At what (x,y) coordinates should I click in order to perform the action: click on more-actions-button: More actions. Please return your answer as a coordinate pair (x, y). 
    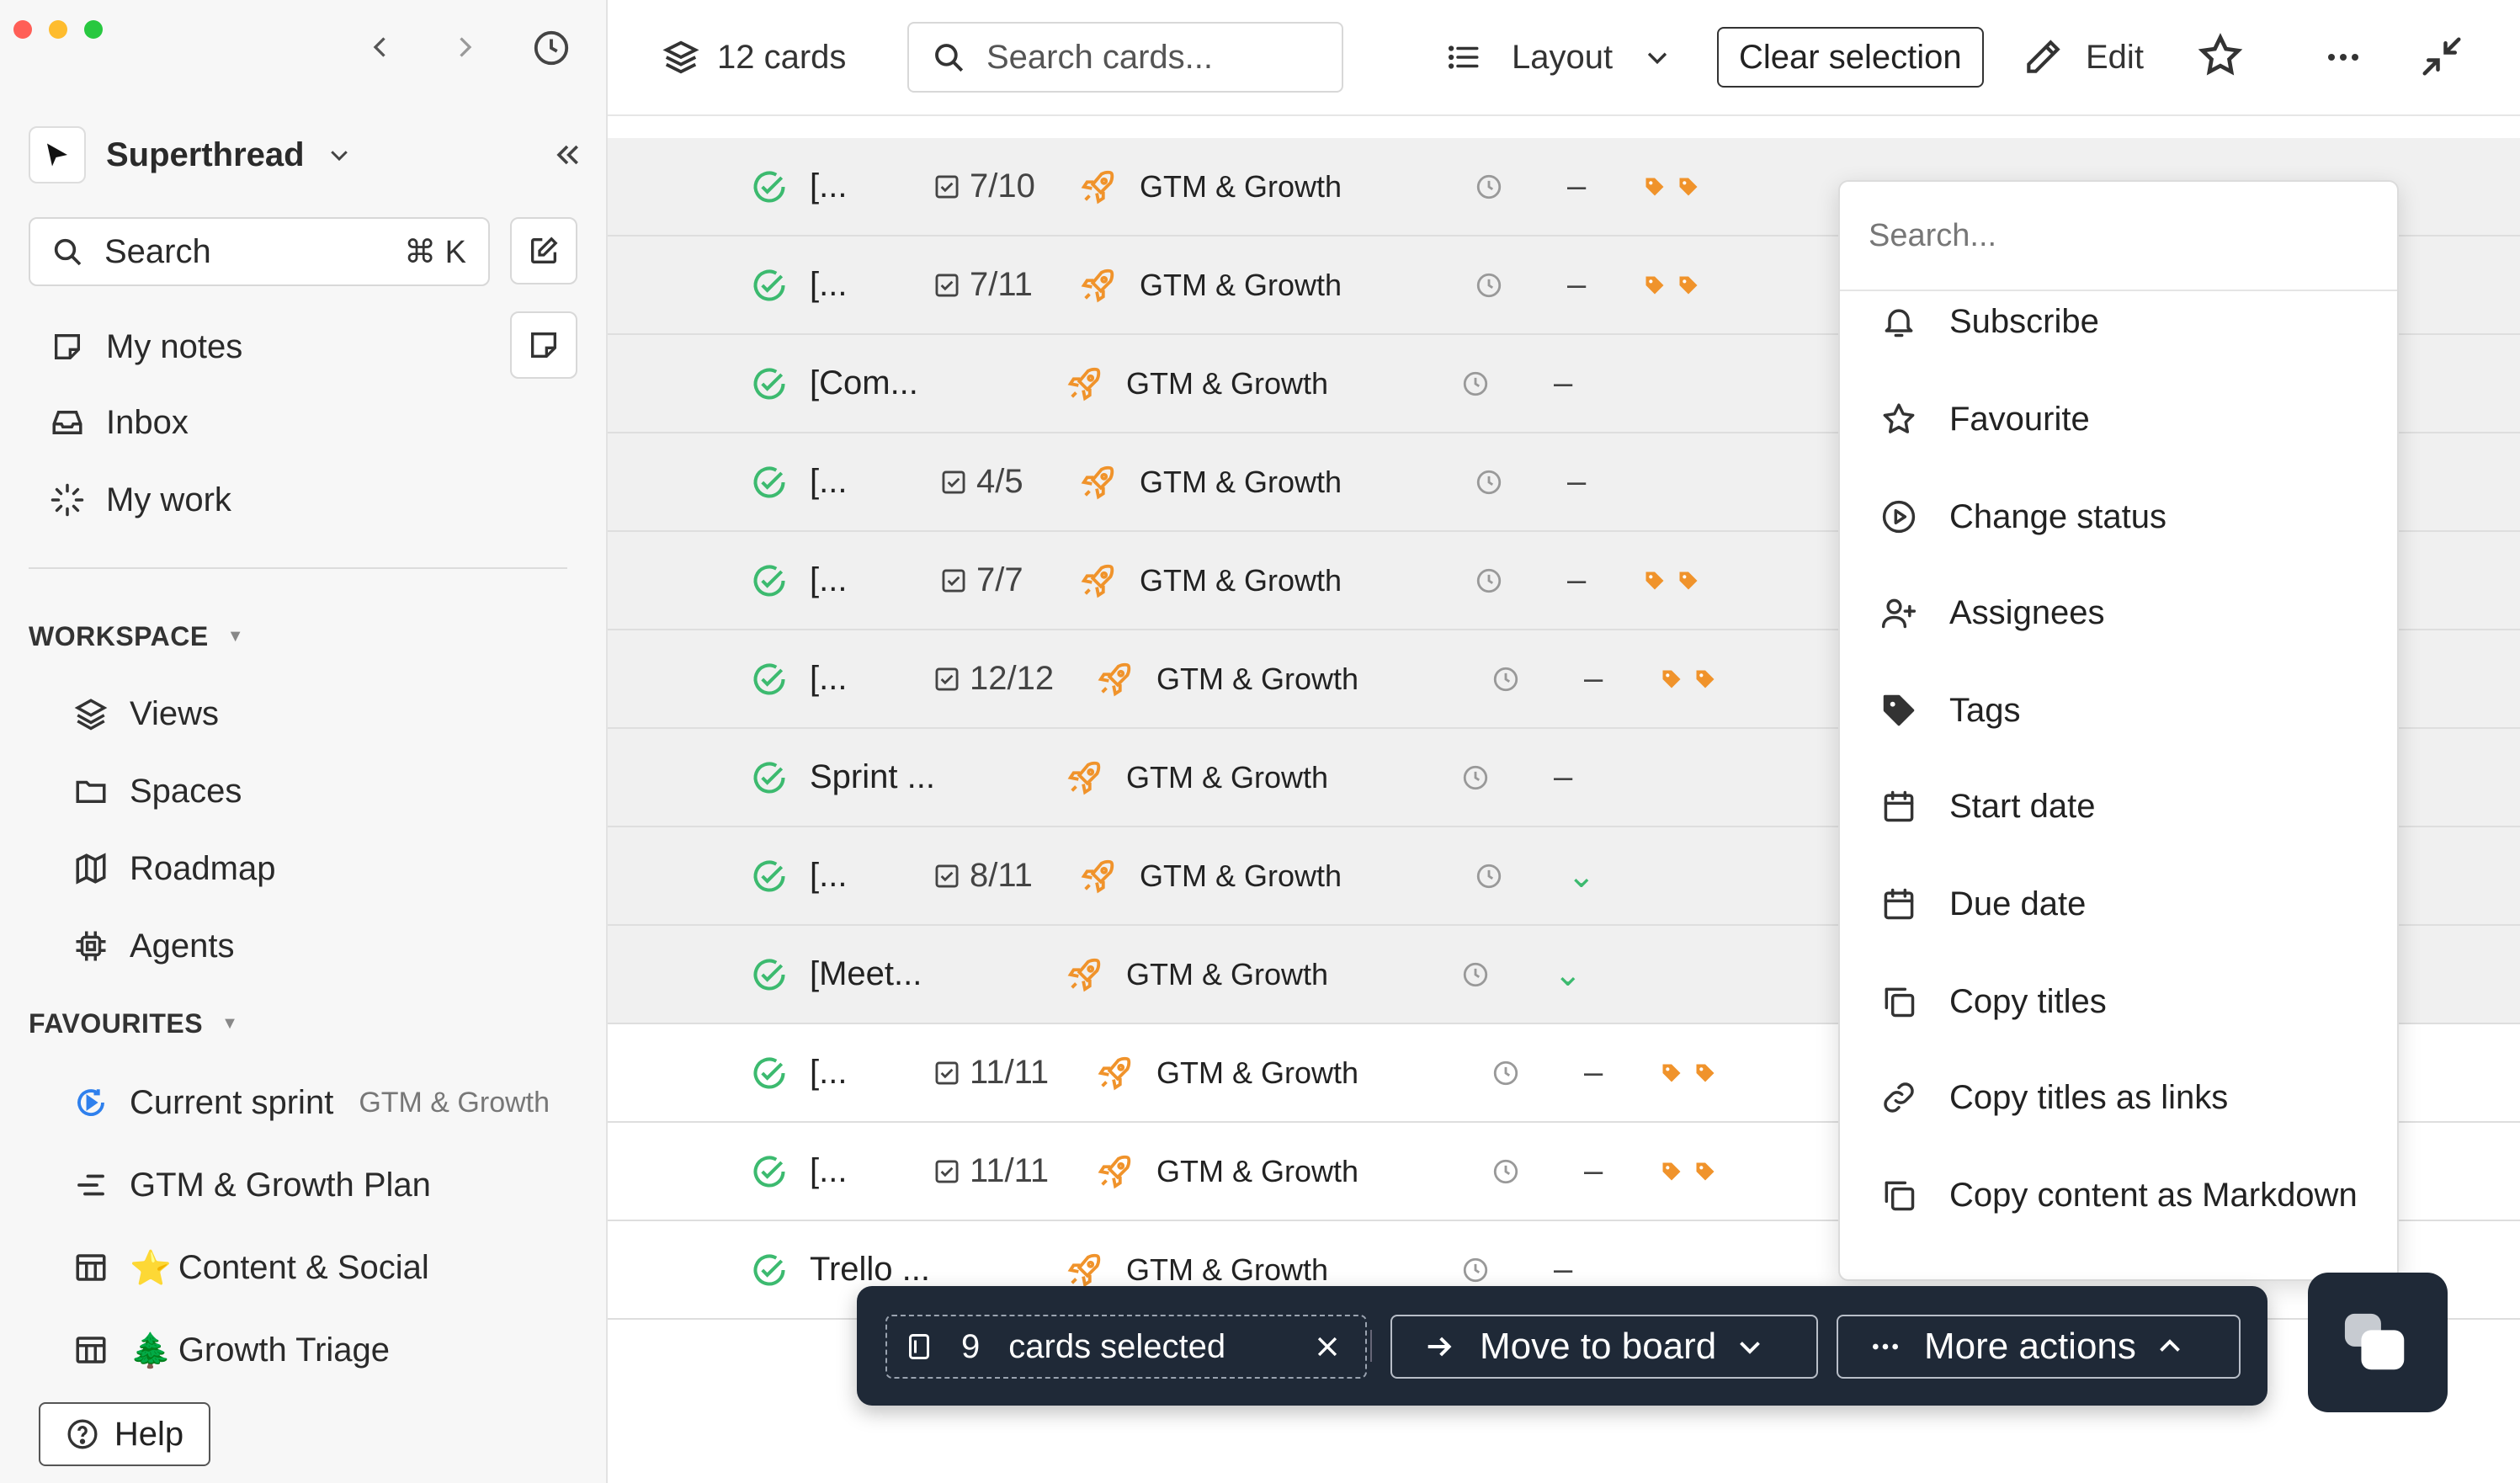
    Looking at the image, I should click on (2039, 1347).